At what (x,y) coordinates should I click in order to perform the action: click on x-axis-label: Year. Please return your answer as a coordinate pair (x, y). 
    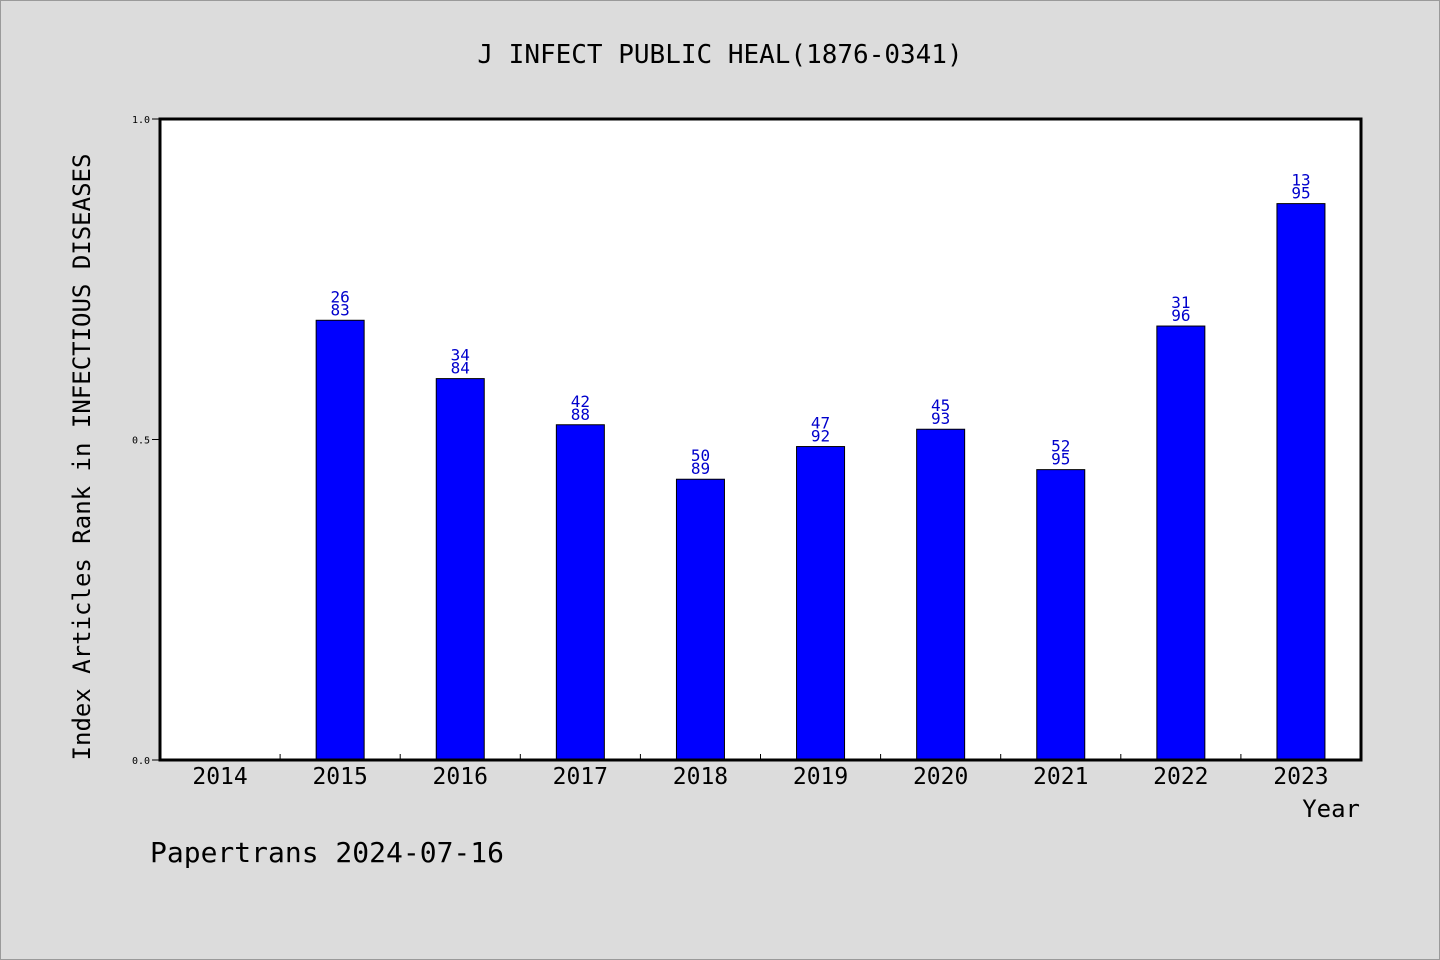
    Looking at the image, I should click on (1331, 809).